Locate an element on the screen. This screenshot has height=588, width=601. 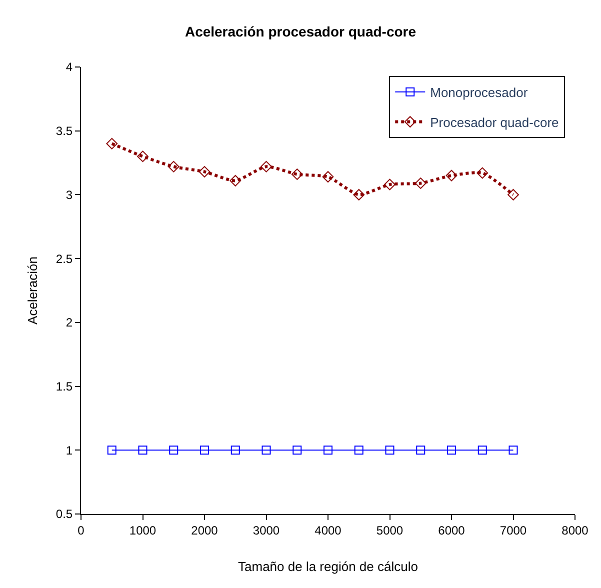
legend-label: Procesador quad-core is located at coordinates (494, 122).